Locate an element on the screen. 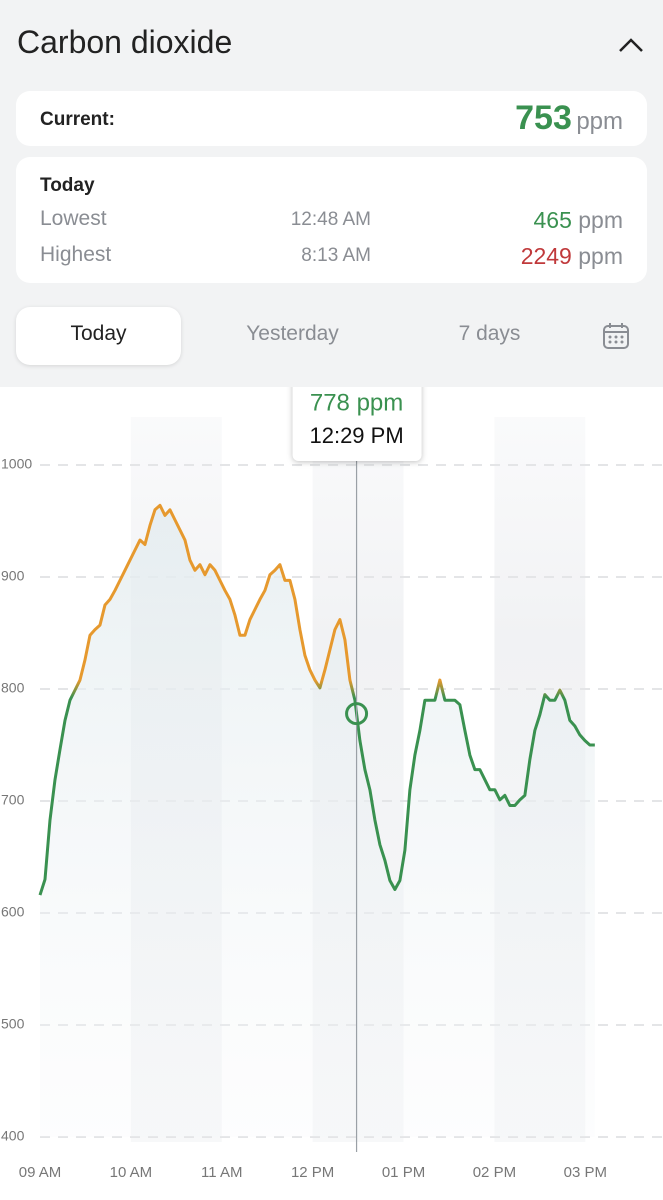 This screenshot has height=1200, width=663. y-tick-label: 400 is located at coordinates (13, 1136).